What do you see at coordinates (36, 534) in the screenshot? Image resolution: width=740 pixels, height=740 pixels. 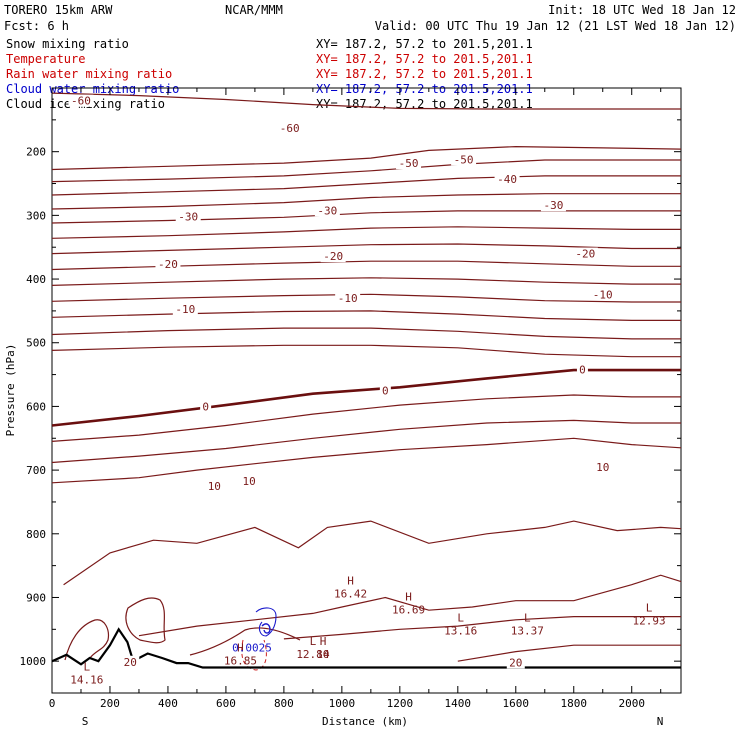 I see `y-tick-label: 800` at bounding box center [36, 534].